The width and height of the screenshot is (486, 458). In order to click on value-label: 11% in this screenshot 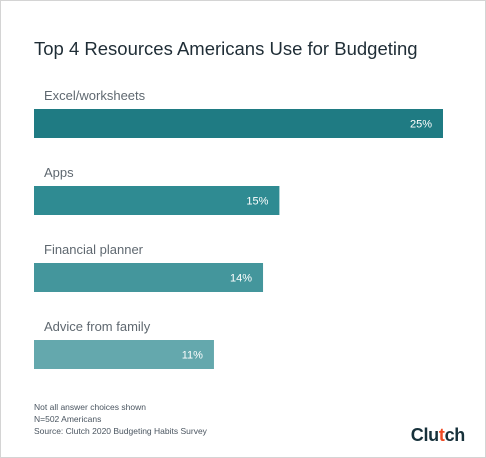, I will do `click(192, 356)`.